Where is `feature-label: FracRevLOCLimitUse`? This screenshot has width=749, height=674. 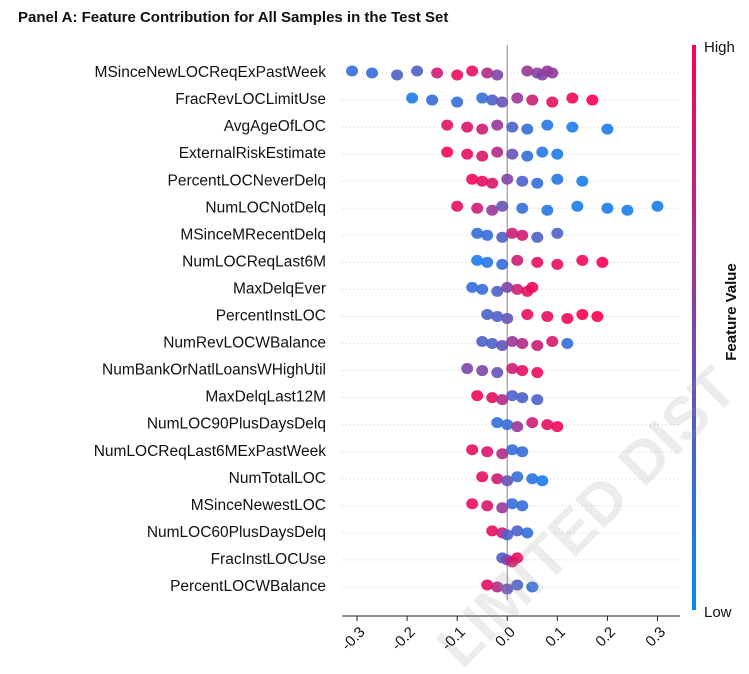
feature-label: FracRevLOCLimitUse is located at coordinates (250, 99).